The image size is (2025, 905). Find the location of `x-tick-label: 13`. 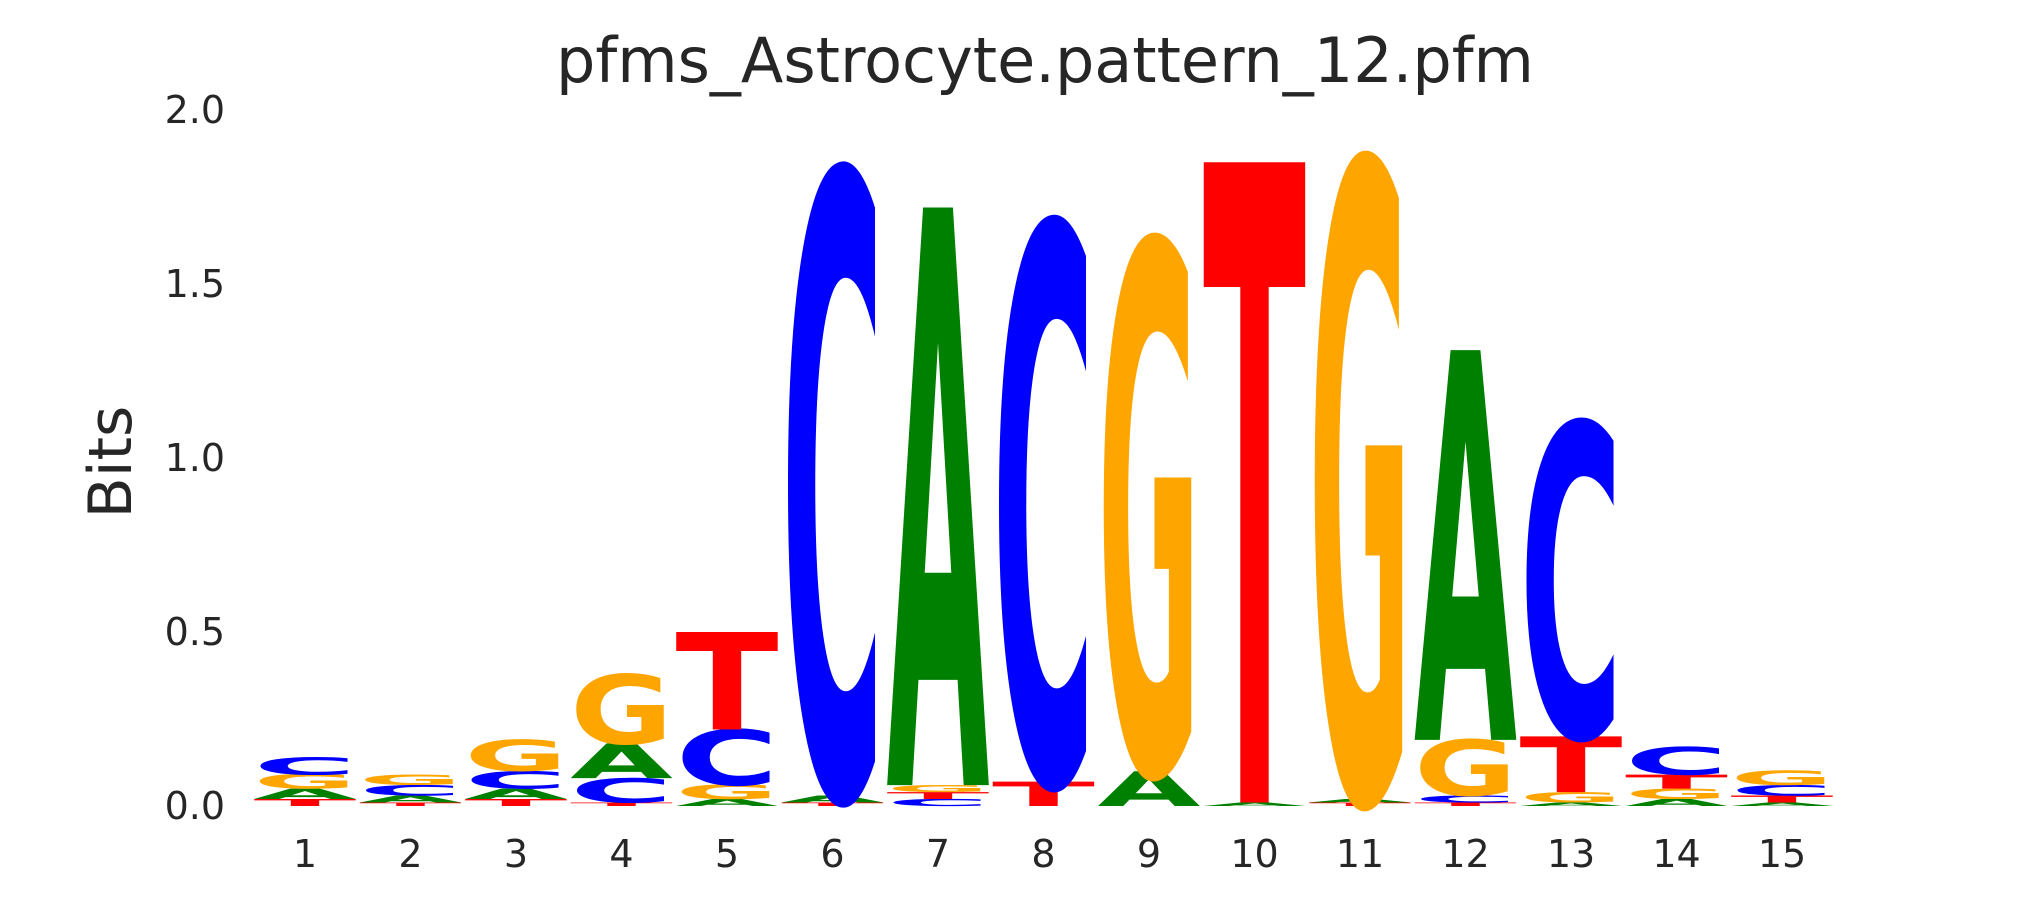

x-tick-label: 13 is located at coordinates (1571, 854).